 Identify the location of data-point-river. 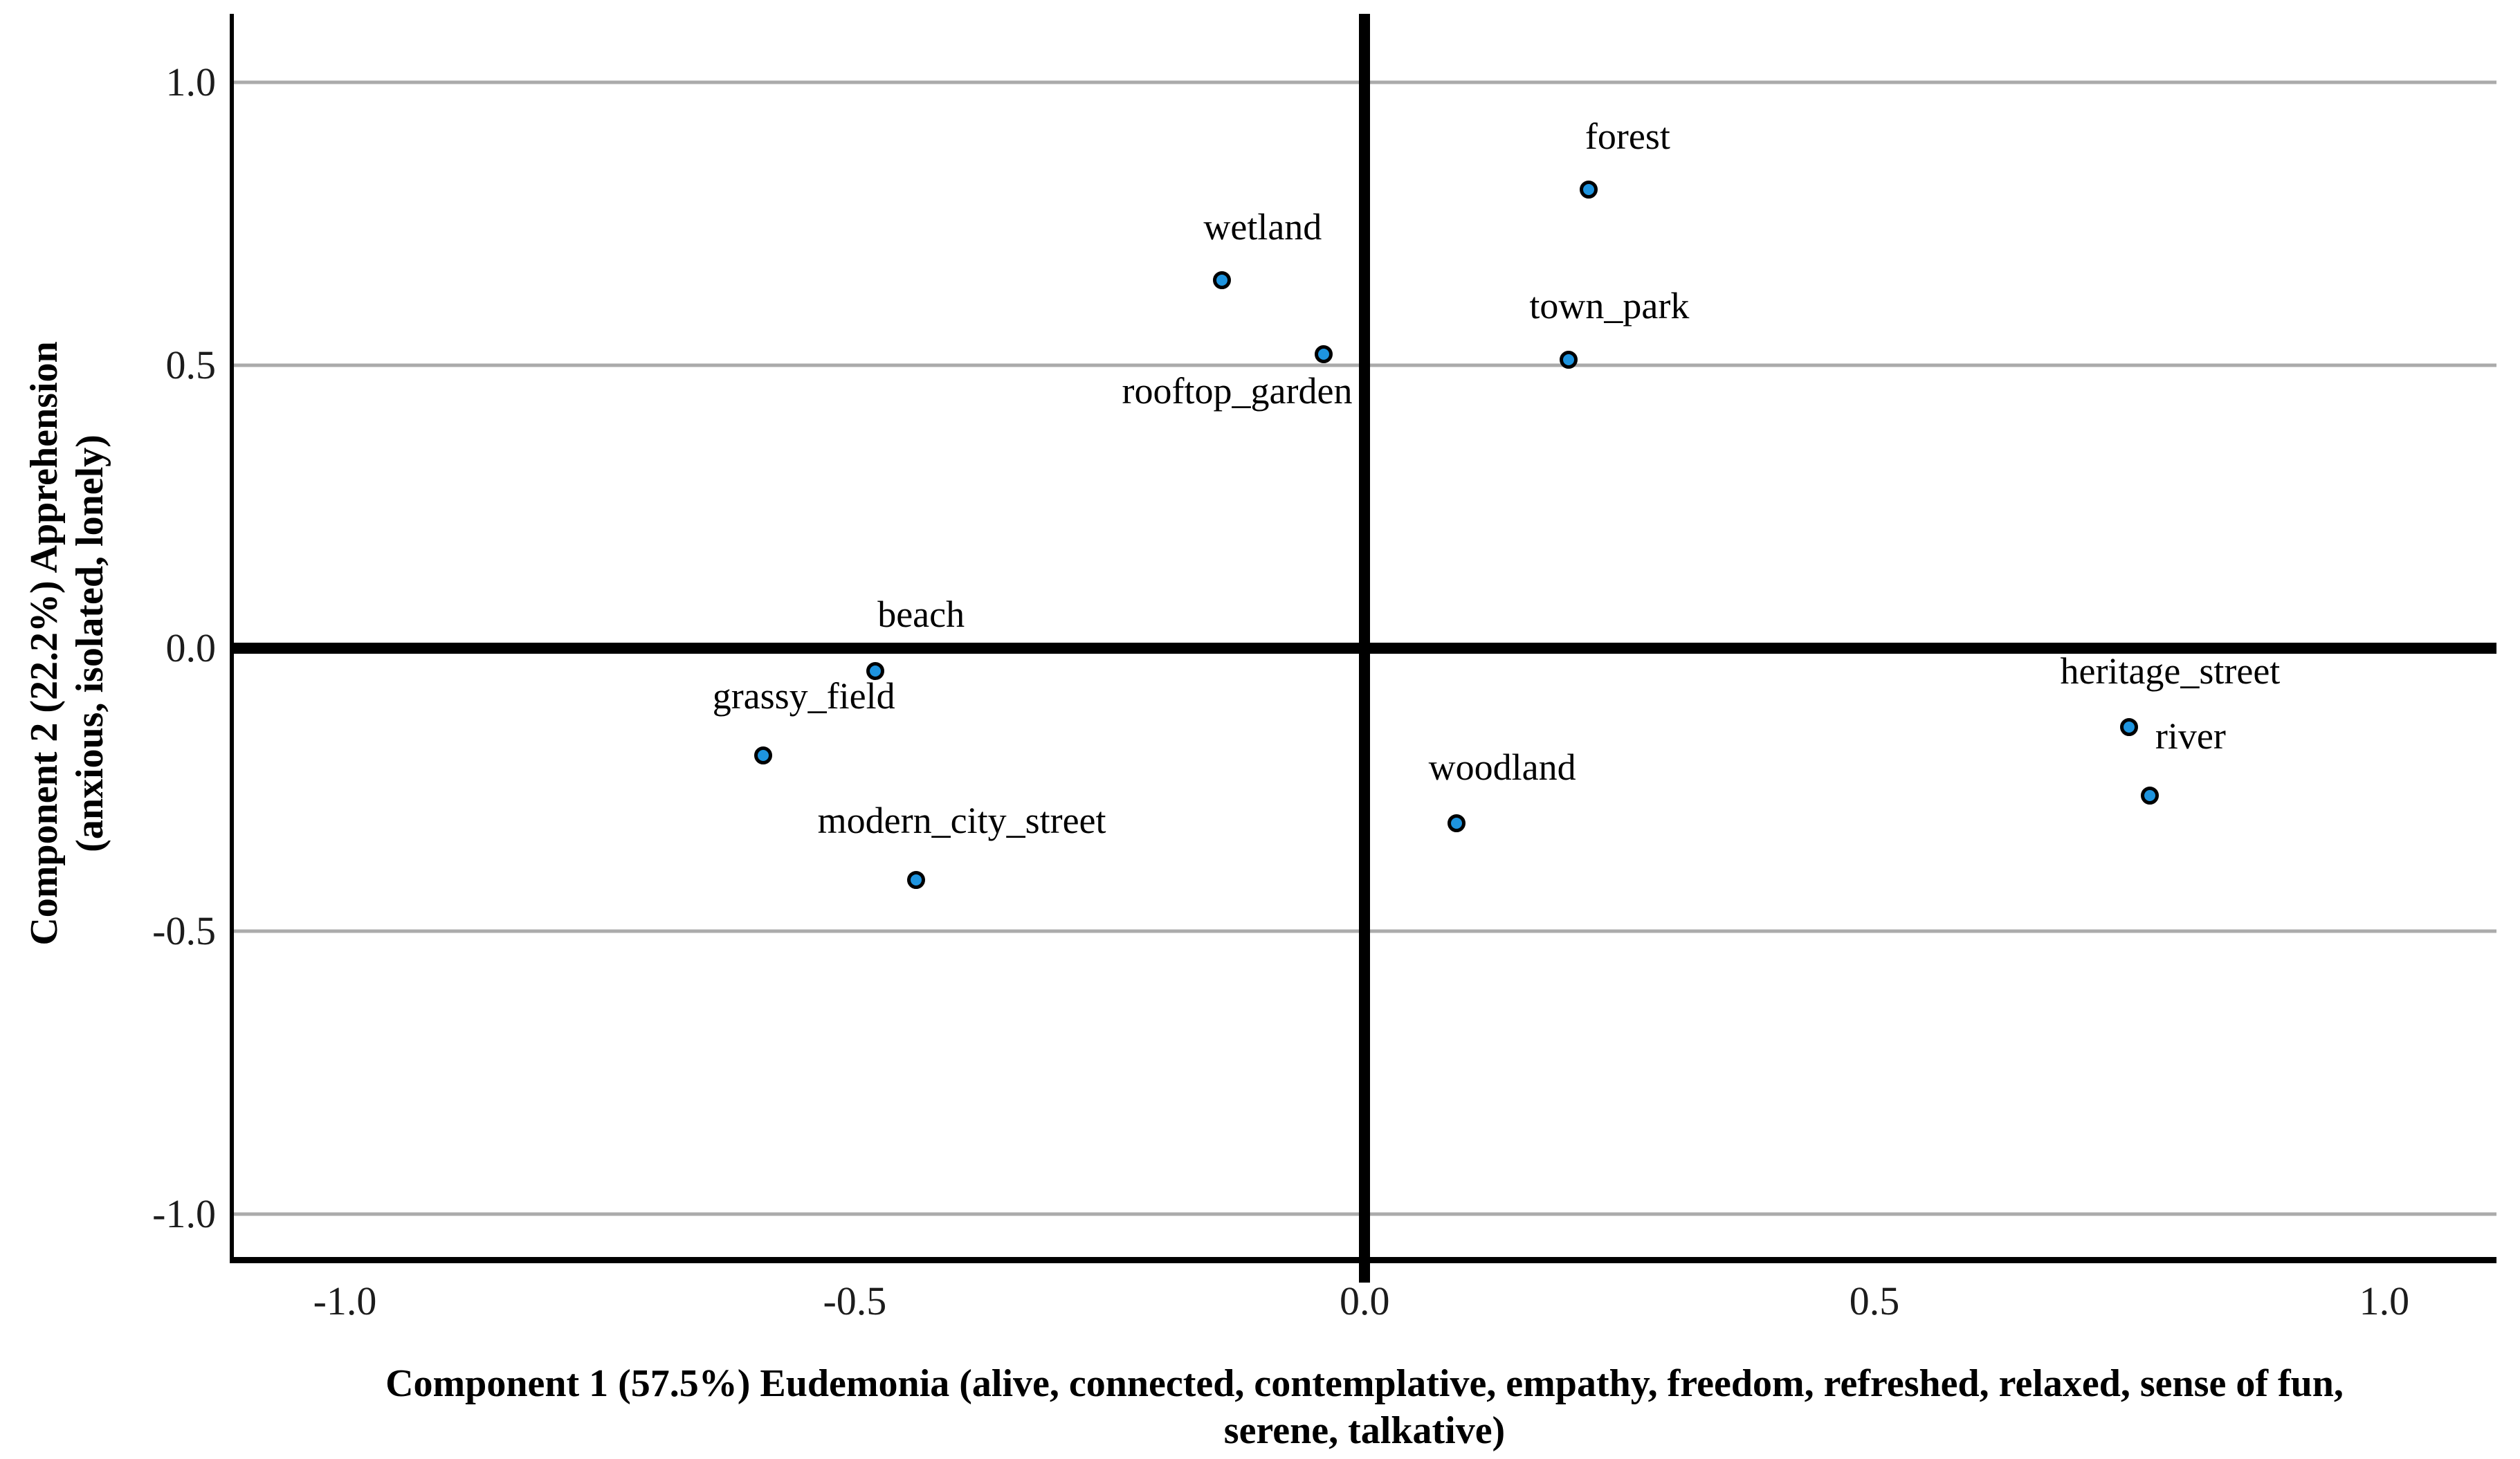
(2149, 795).